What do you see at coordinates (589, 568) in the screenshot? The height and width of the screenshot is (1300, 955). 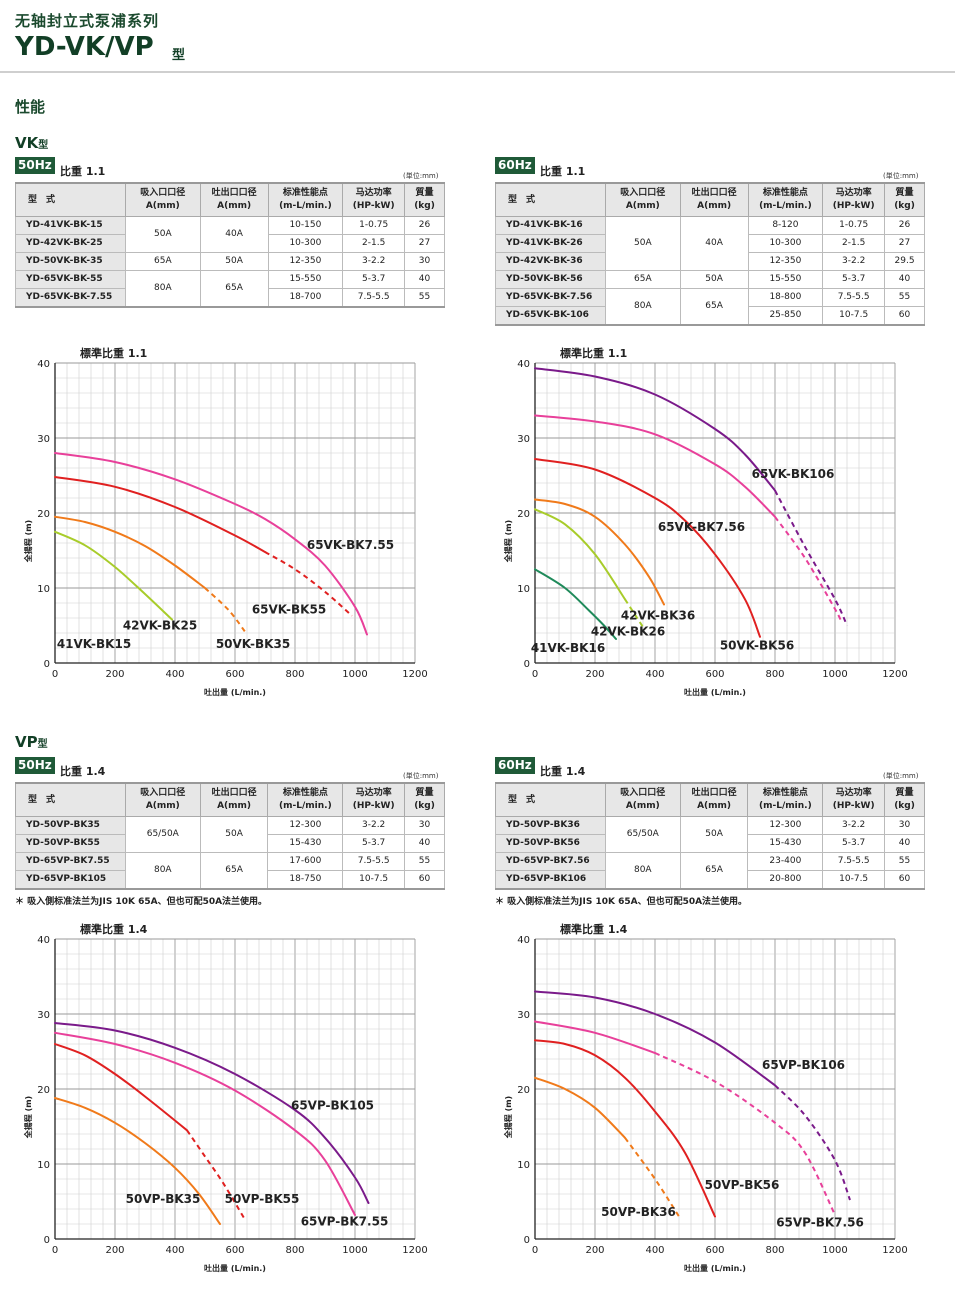 I see `series-42VK-BK26` at bounding box center [589, 568].